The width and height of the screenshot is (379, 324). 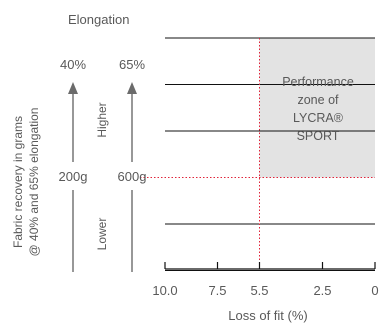 I want to click on recovery-arrow-40-head, so click(x=73, y=88).